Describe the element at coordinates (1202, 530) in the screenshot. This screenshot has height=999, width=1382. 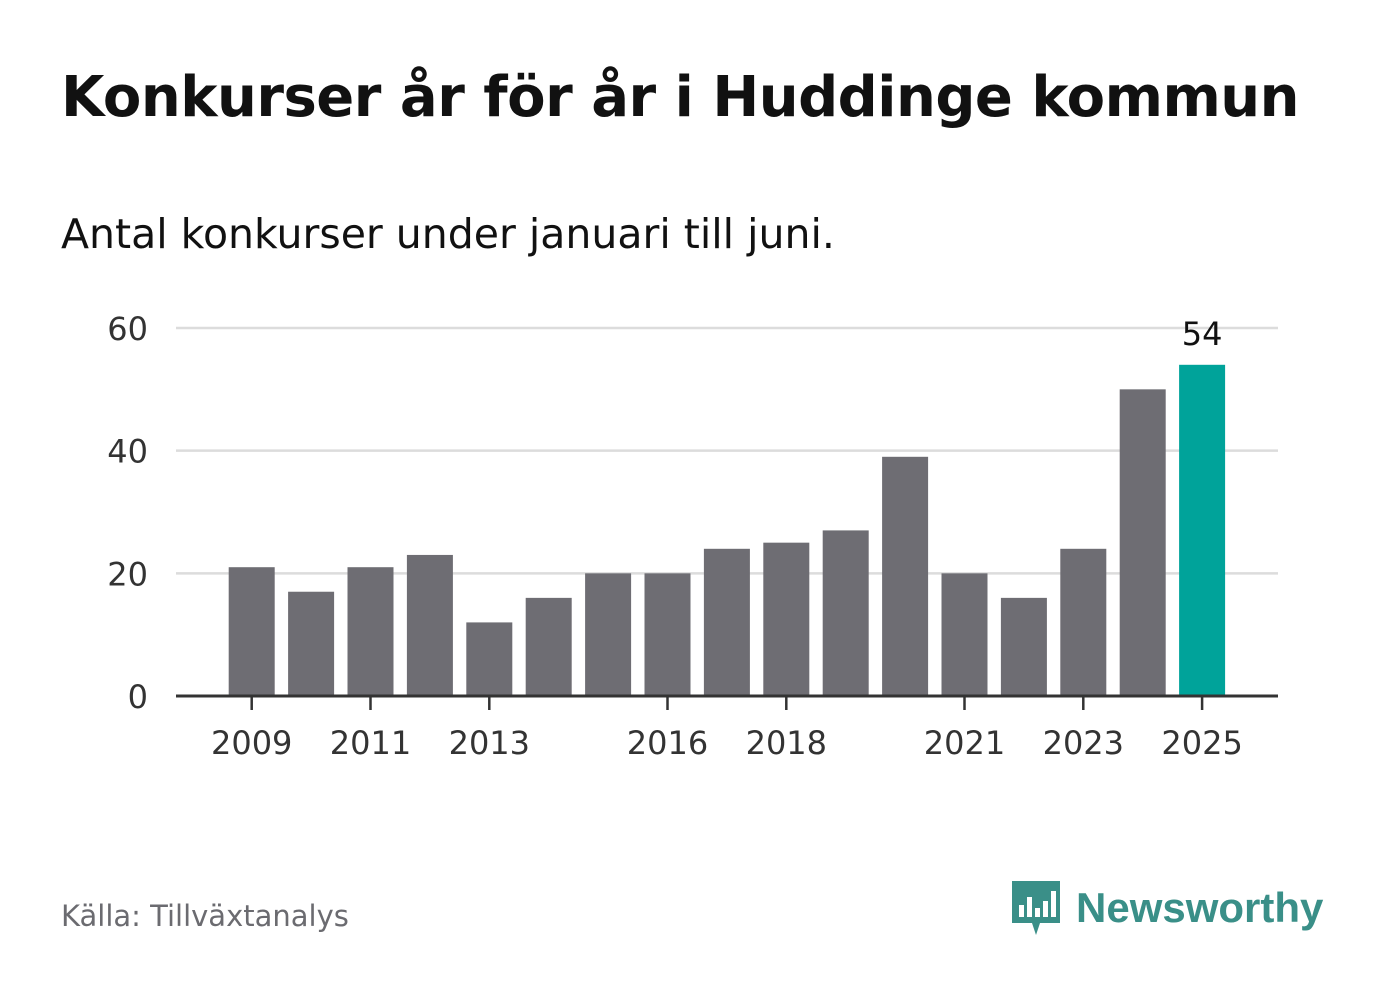
I see `bar-highlight` at that location.